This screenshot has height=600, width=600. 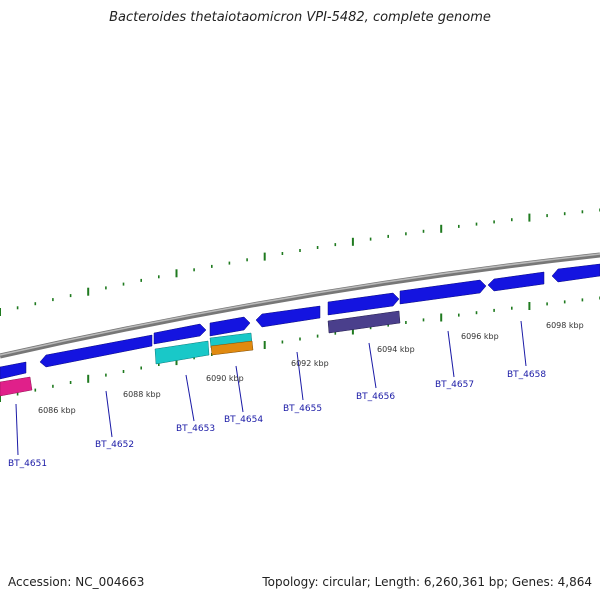 What do you see at coordinates (396, 349) in the screenshot?
I see `scale-label: 6094 kbp` at bounding box center [396, 349].